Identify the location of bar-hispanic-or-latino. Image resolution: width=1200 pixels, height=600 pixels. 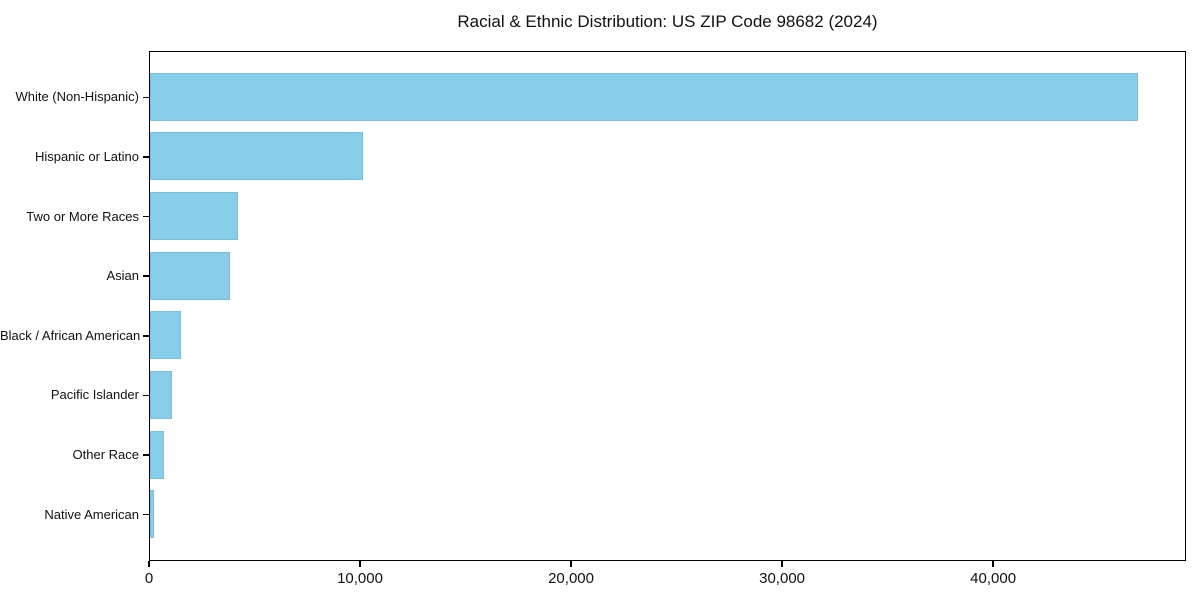
(257, 156).